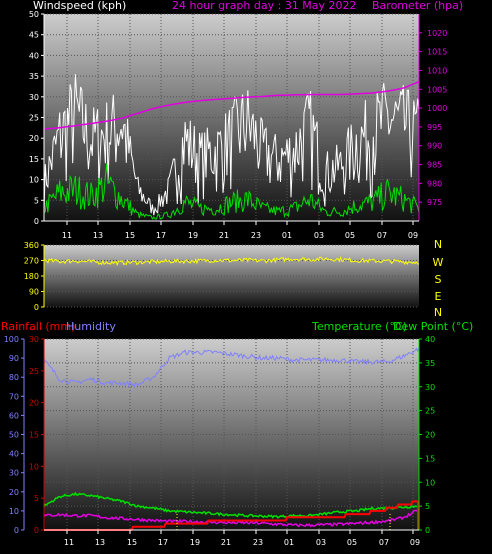 The width and height of the screenshot is (492, 554). Describe the element at coordinates (34, 180) in the screenshot. I see `wind-y-tick-label: 10` at that location.